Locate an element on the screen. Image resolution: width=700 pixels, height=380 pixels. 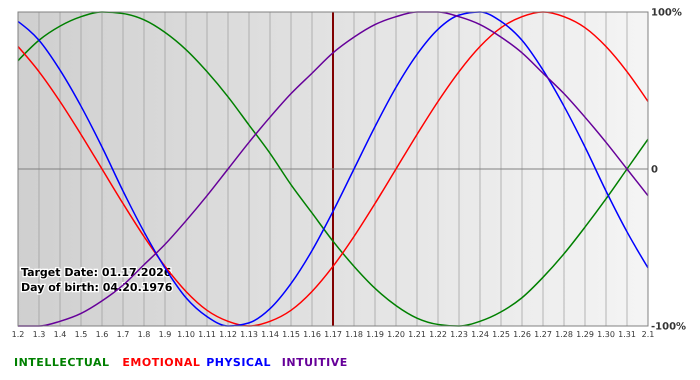
x-tick-label: 1.24 is located at coordinates (480, 334).